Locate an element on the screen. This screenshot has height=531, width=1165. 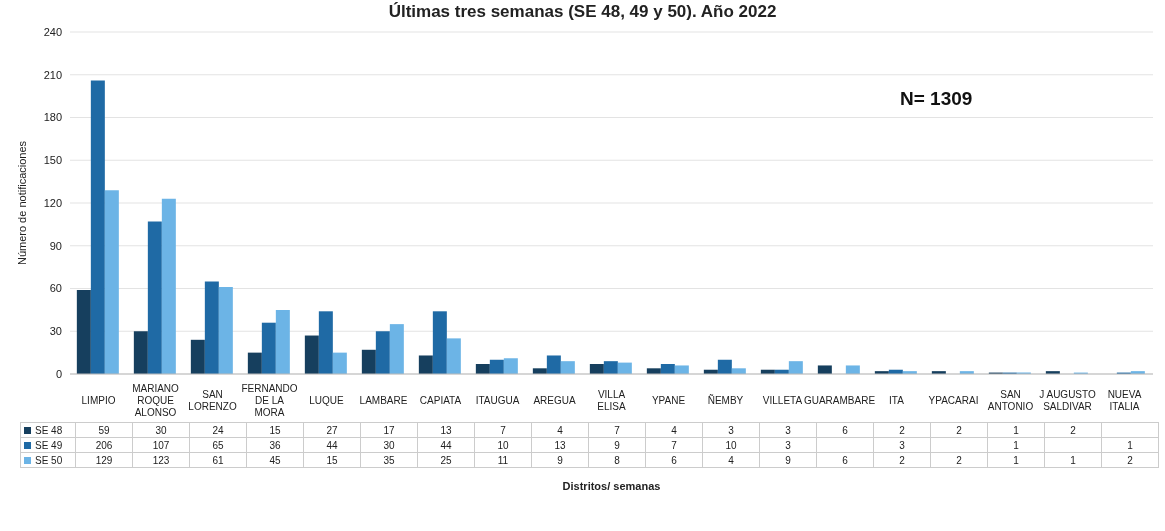
x-tick-label: CAPIATA is located at coordinates (440, 400).